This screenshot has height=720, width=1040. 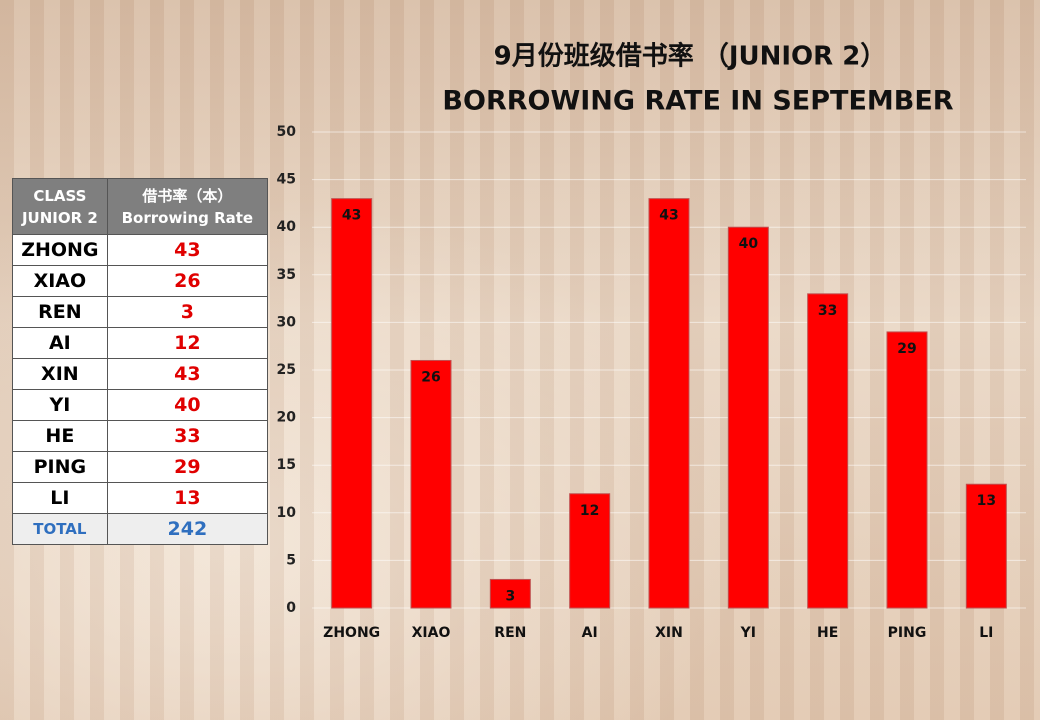 What do you see at coordinates (827, 633) in the screenshot?
I see `x-tick-label: HE` at bounding box center [827, 633].